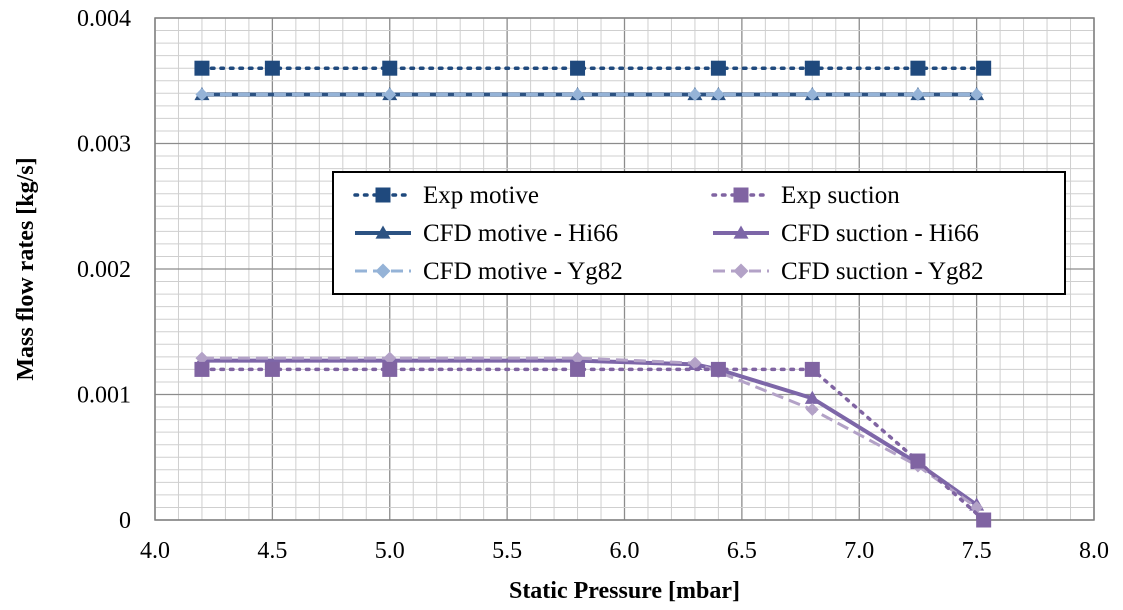 This screenshot has height=610, width=1123. What do you see at coordinates (520, 233) in the screenshot?
I see `legend-label: CFD motive - Hi66` at bounding box center [520, 233].